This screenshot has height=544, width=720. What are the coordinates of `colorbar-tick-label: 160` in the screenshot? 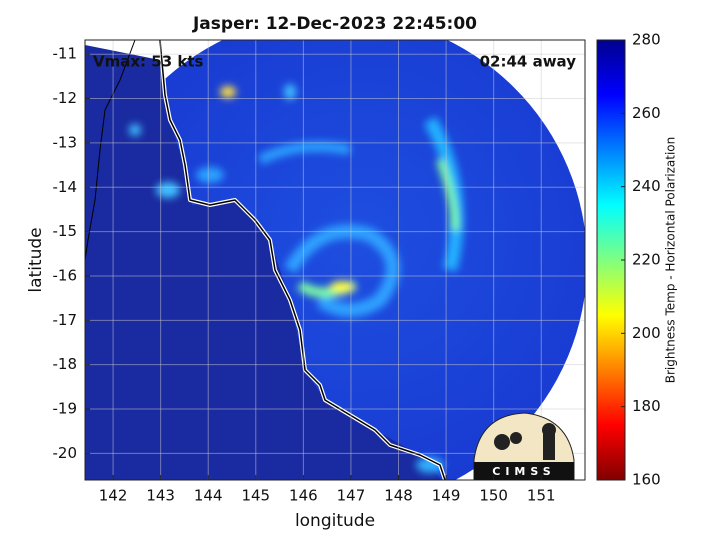 It's located at (646, 480).